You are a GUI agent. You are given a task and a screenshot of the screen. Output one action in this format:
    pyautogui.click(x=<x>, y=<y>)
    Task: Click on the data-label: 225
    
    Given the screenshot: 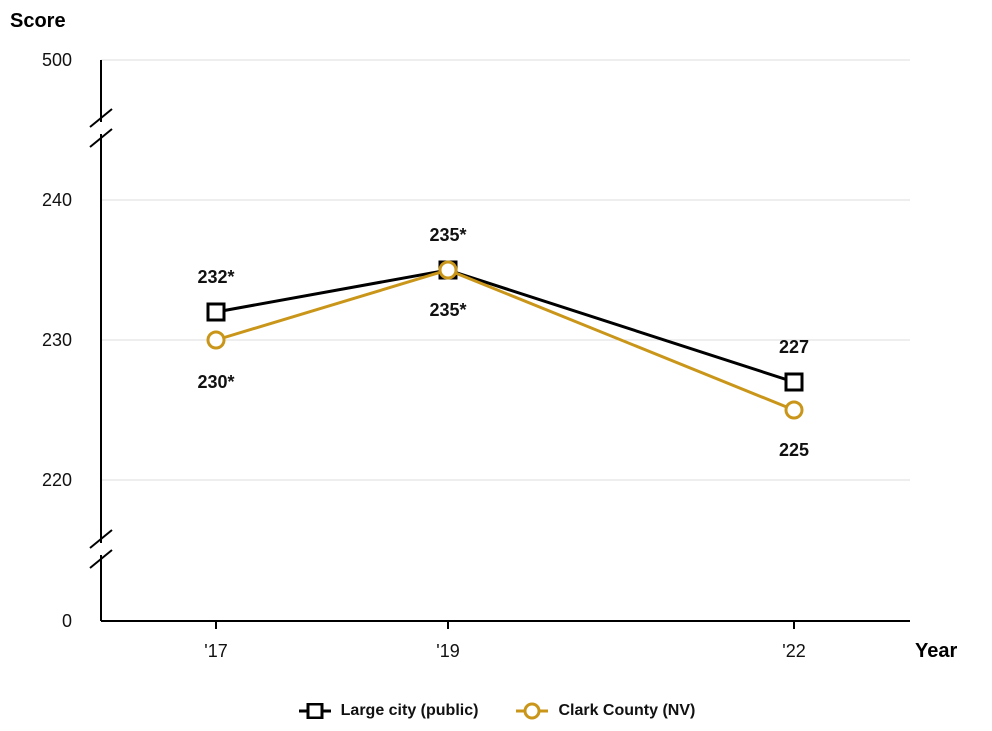 What is the action you would take?
    pyautogui.click(x=794, y=450)
    